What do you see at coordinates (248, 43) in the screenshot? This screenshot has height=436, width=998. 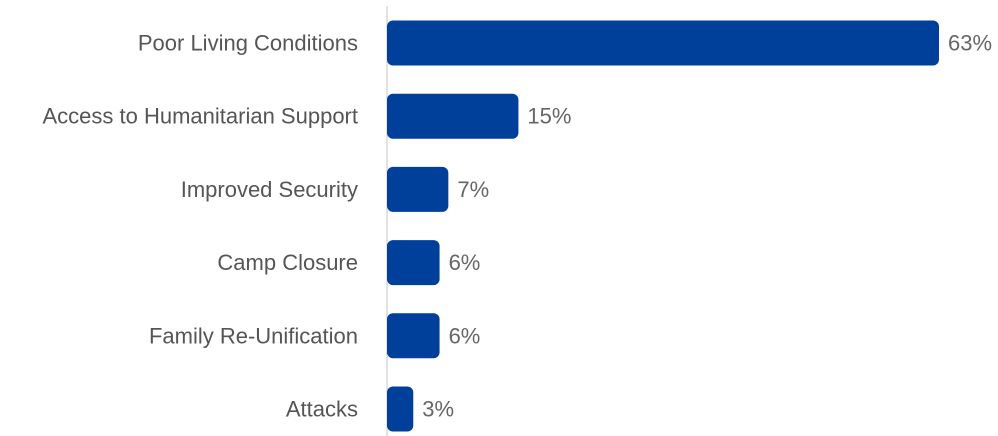 I see `category-label: Poor Living Conditions` at bounding box center [248, 43].